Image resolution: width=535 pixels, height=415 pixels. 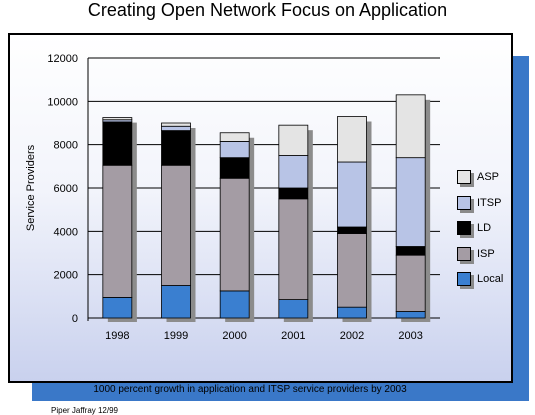 I want to click on source-note: Piper Jaffray 12/99, so click(x=85, y=410).